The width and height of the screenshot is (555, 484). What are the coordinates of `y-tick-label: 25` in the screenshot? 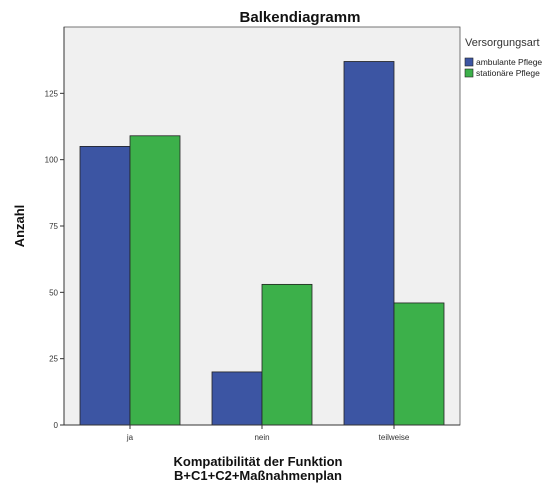 It's located at (53, 359).